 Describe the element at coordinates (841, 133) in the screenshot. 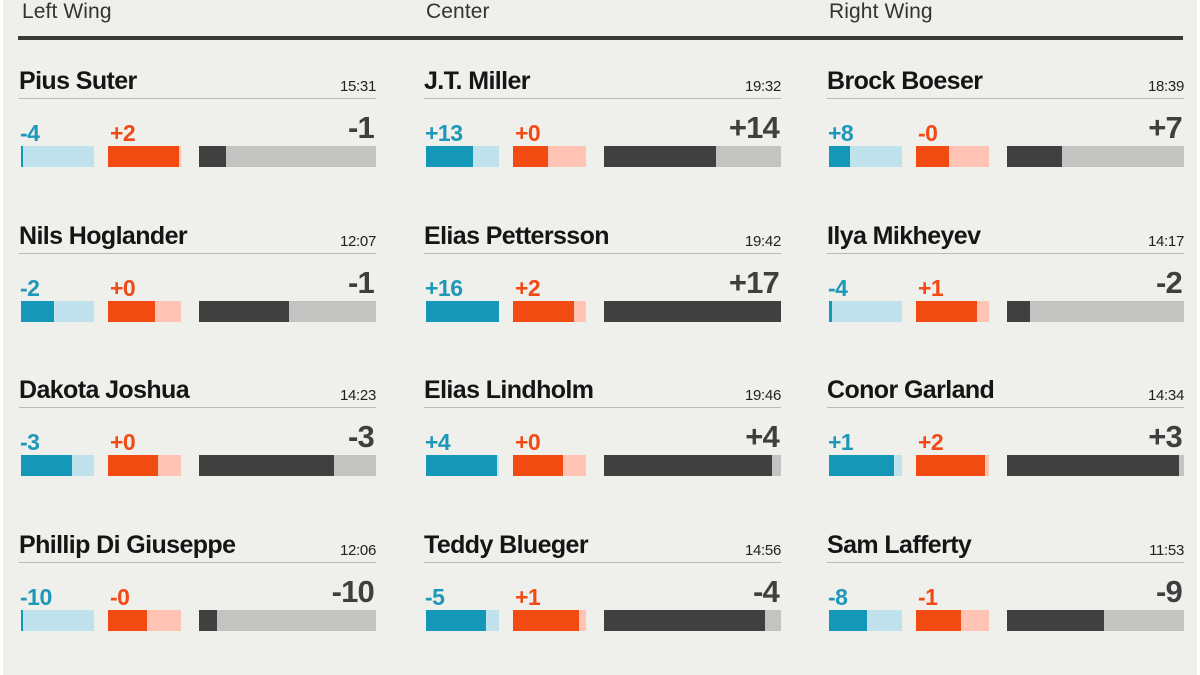

I see `blue-value-label: +8` at that location.